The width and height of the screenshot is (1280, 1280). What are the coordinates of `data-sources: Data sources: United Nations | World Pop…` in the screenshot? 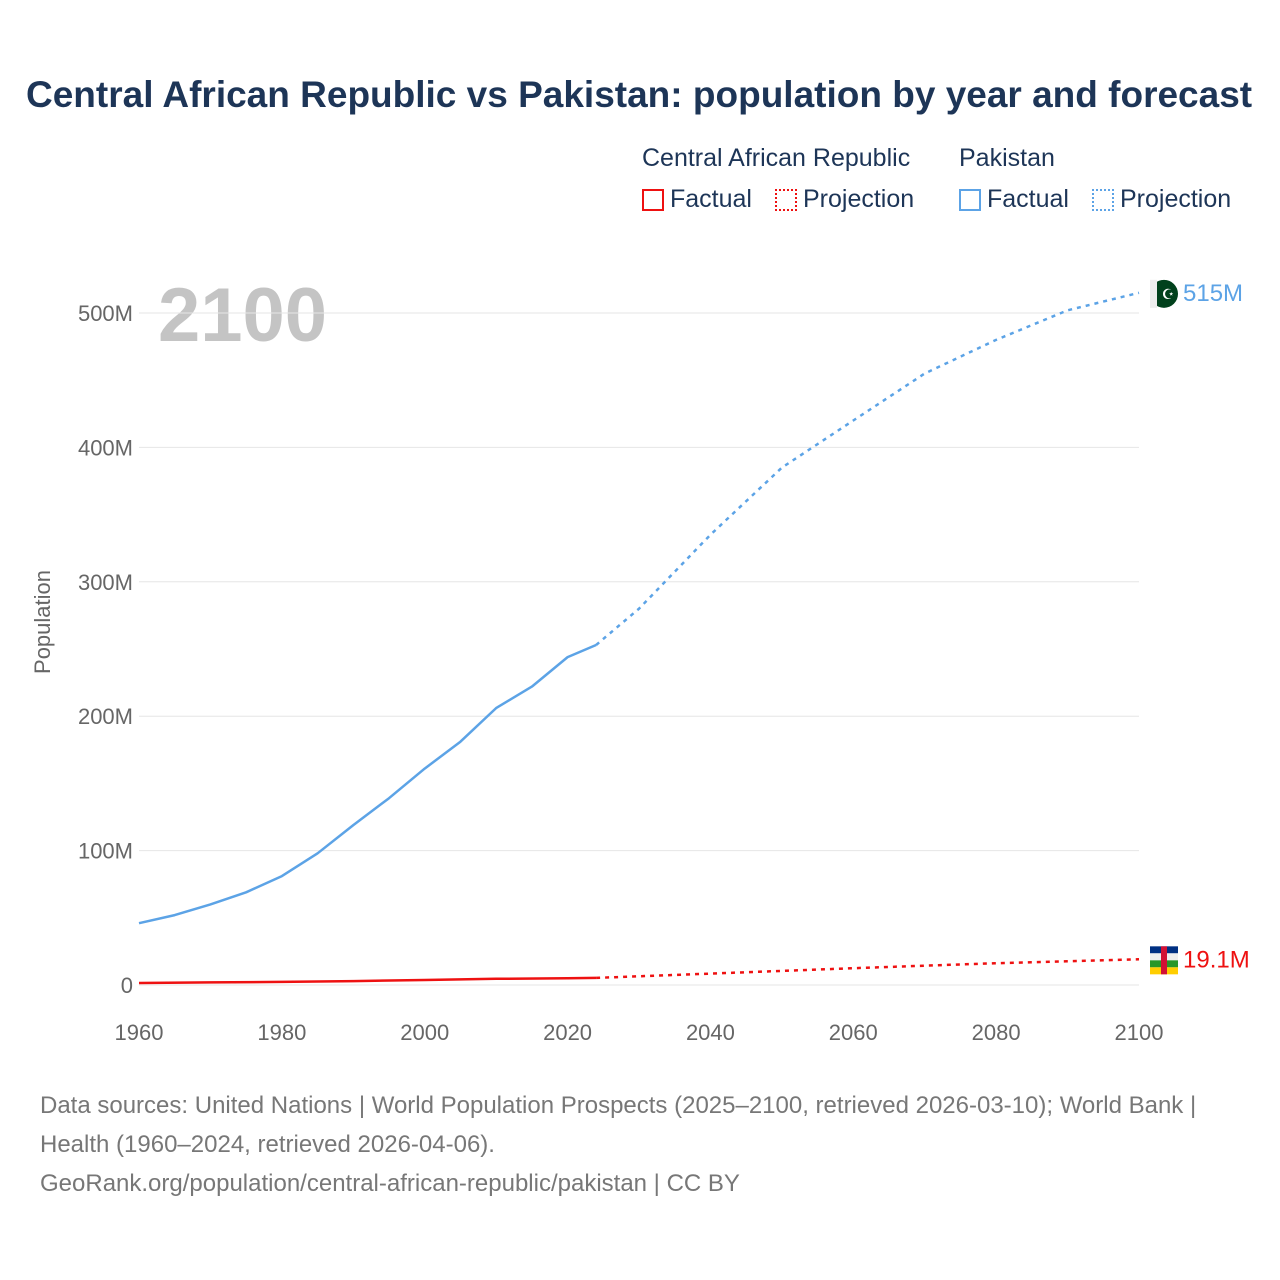 It's located at (618, 1125).